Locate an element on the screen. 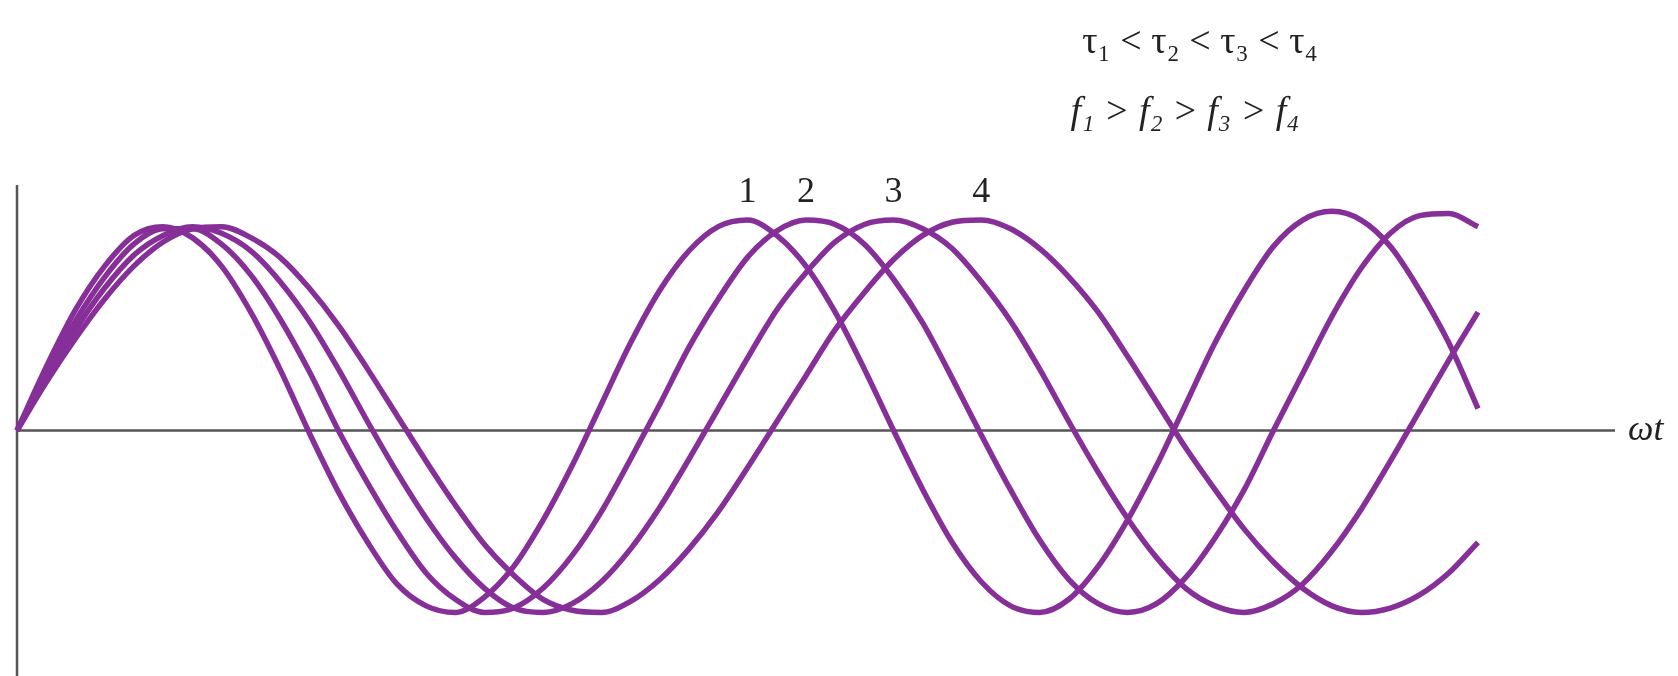 The image size is (1678, 676). chart-subtitle: f₁ > f₂ > f₃ > f₄ is located at coordinates (1185, 110).